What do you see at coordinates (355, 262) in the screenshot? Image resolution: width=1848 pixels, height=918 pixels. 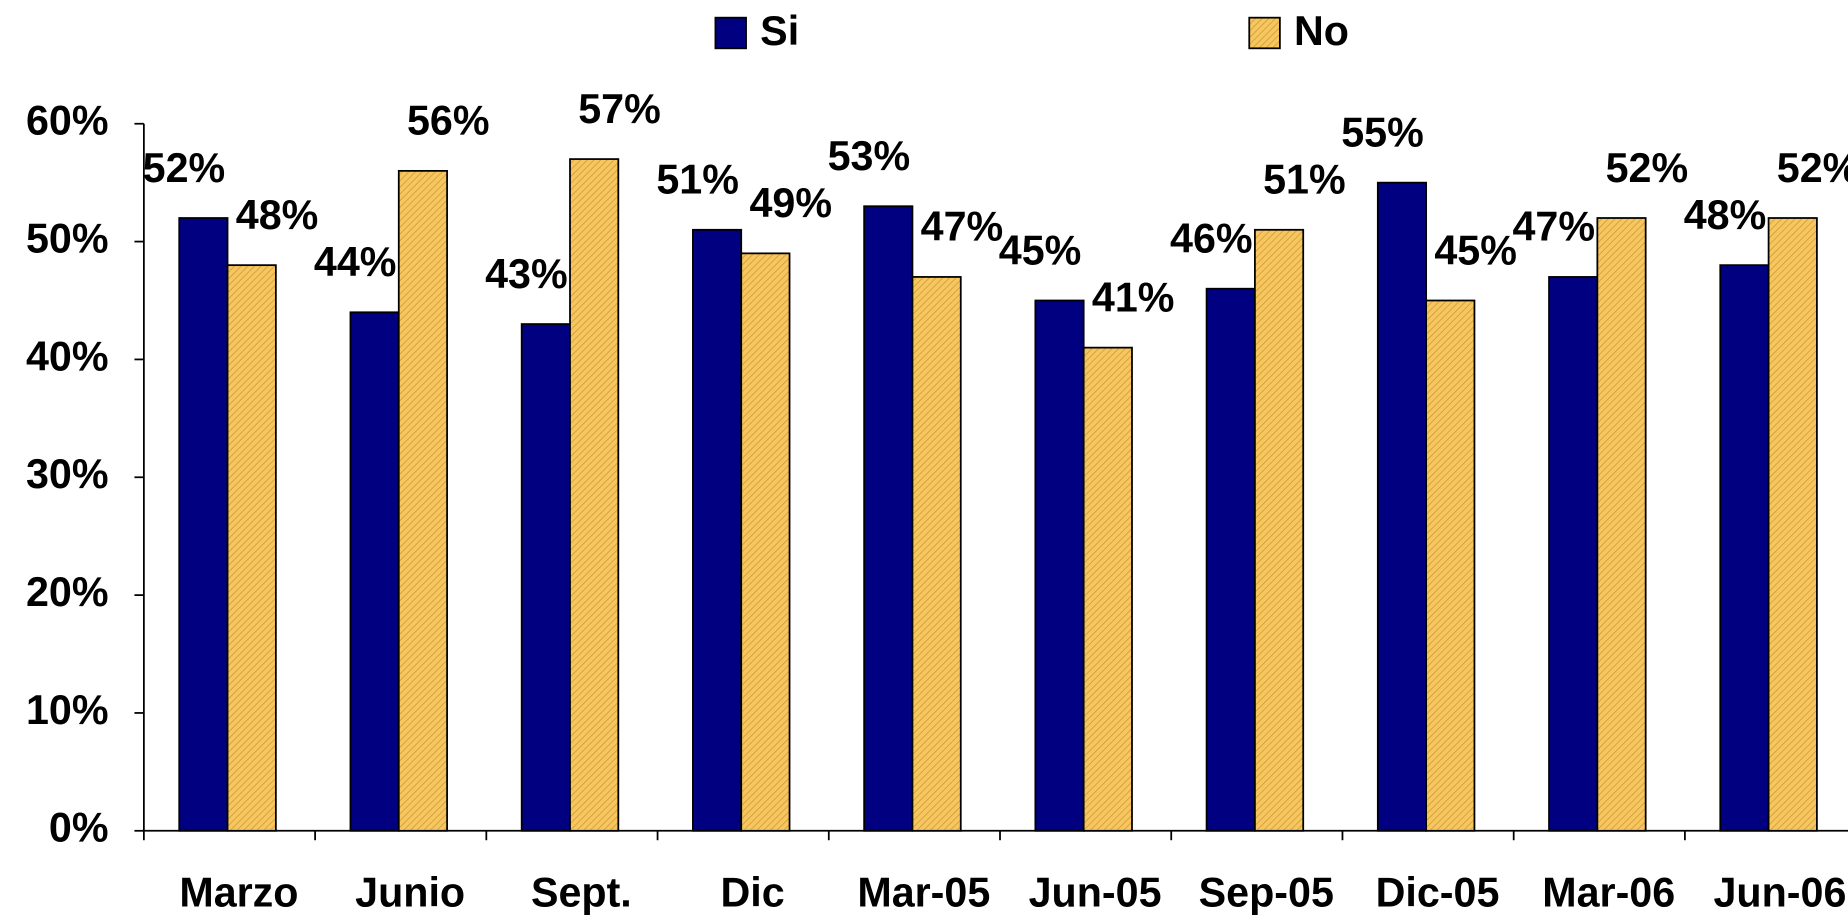 I see `value-label: 44%` at bounding box center [355, 262].